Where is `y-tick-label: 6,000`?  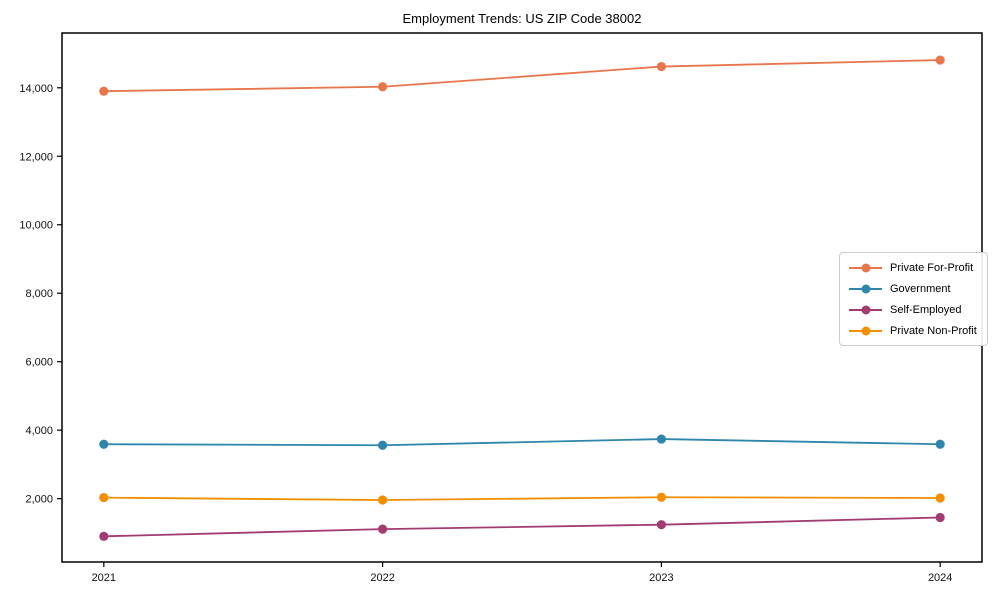 y-tick-label: 6,000 is located at coordinates (39, 363).